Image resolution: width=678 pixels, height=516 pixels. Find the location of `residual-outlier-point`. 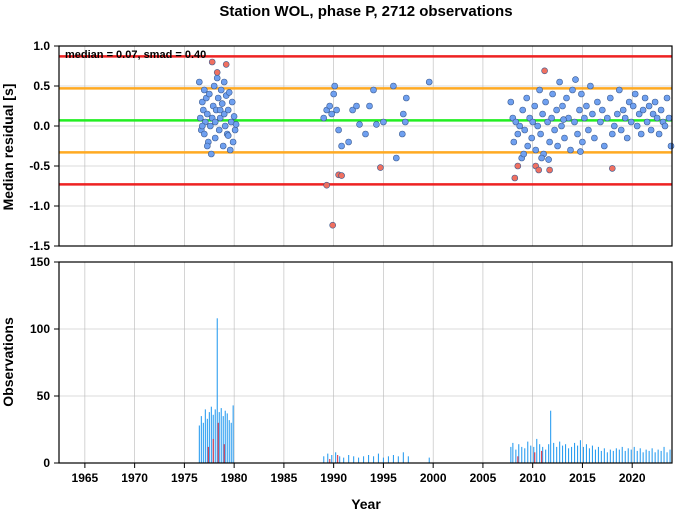

residual-outlier-point is located at coordinates (217, 72).